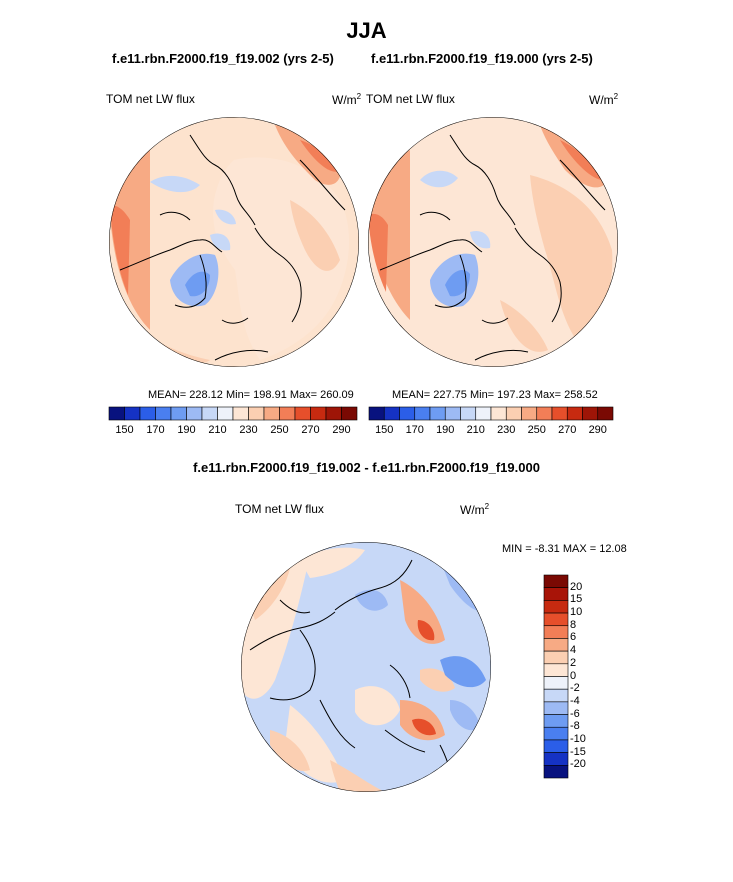  Describe the element at coordinates (251, 395) in the screenshot. I see `panel-1-stats: MEAN= 228.12 Min= 198.91 Max= 260.09` at that location.